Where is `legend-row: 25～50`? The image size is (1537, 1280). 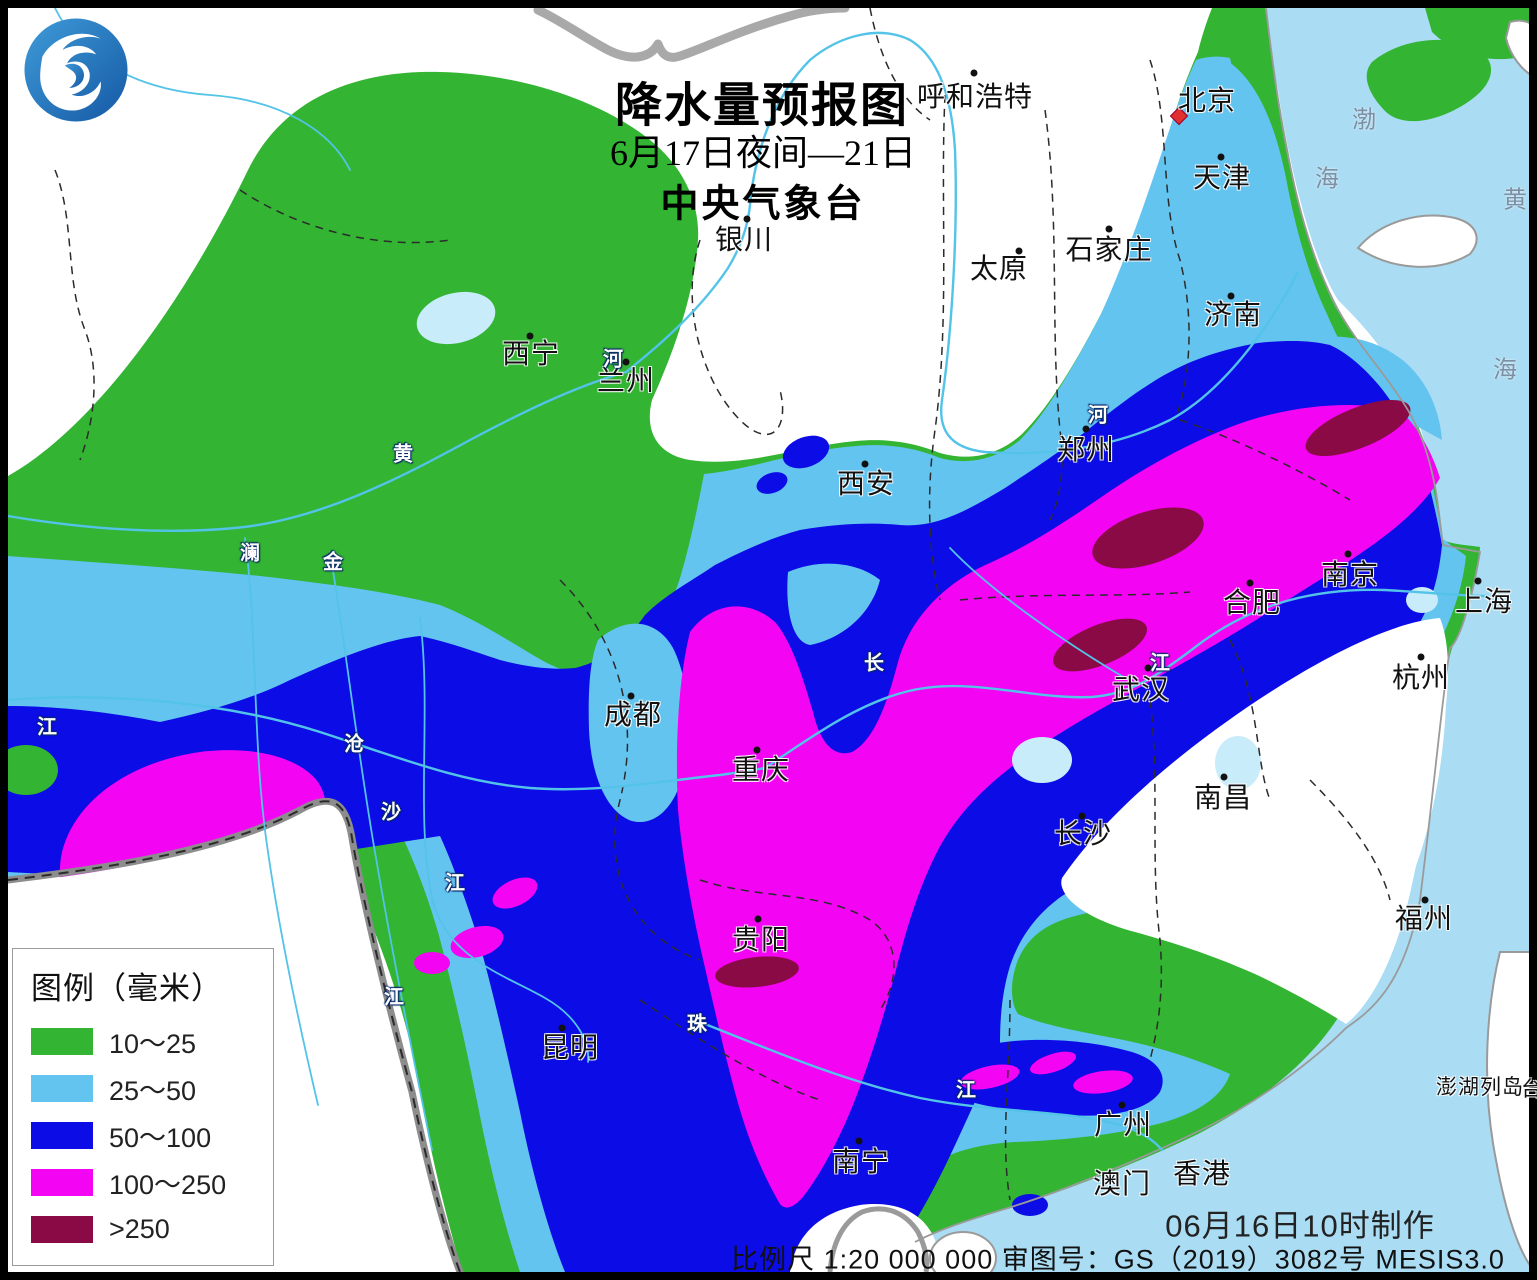
legend-row: 25～50 is located at coordinates (152, 1088).